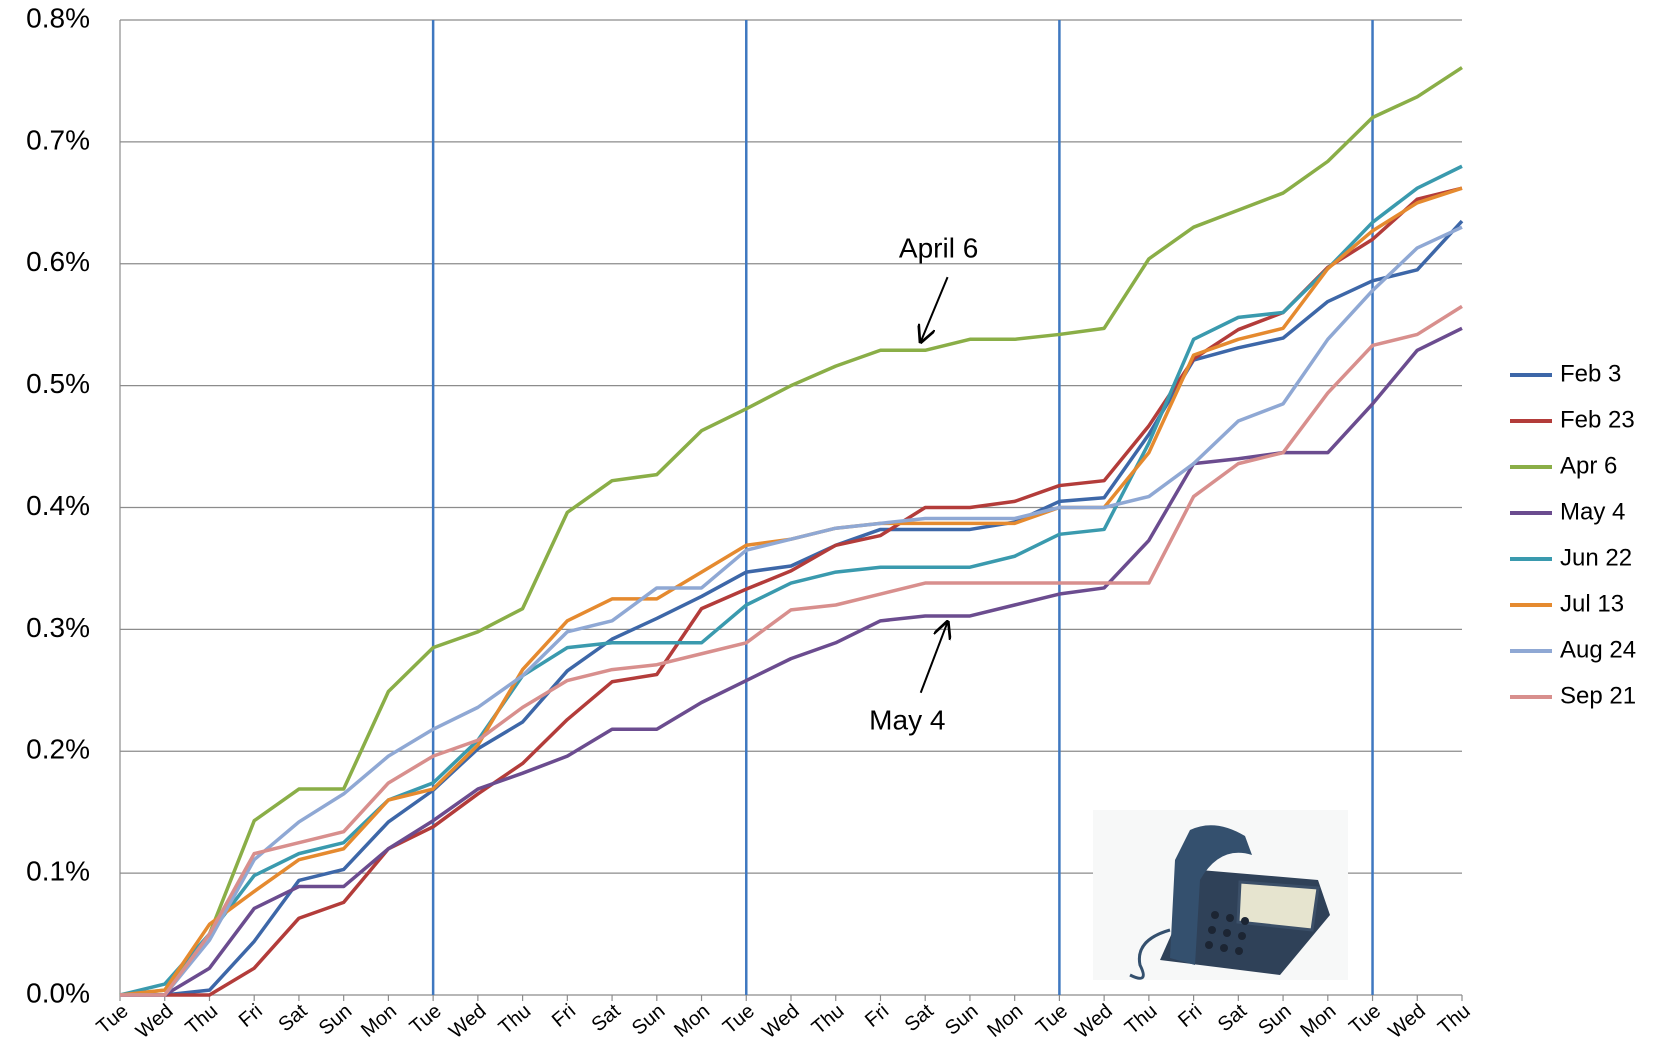 This screenshot has height=1057, width=1655. I want to click on phone-photo, so click(1220, 895).